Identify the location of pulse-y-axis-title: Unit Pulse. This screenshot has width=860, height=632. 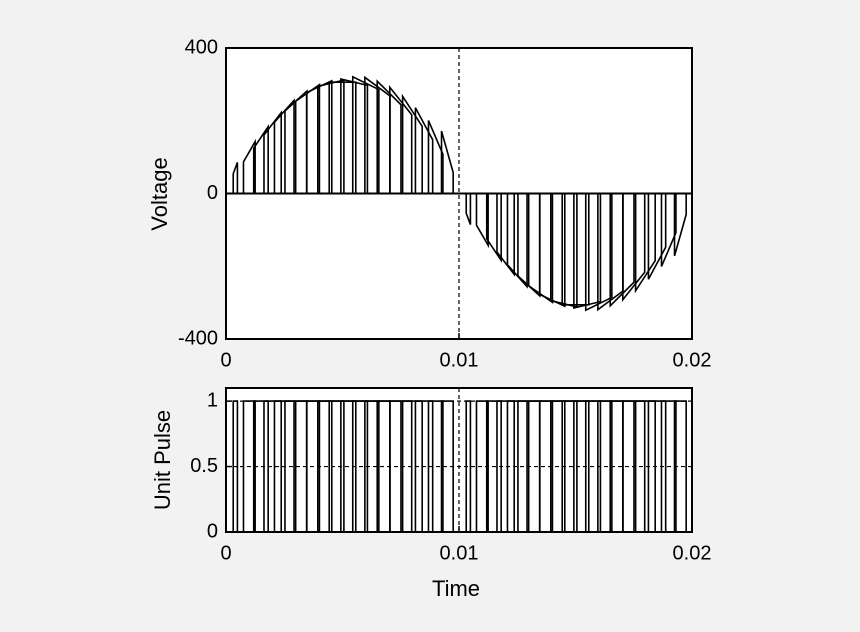
(162, 460).